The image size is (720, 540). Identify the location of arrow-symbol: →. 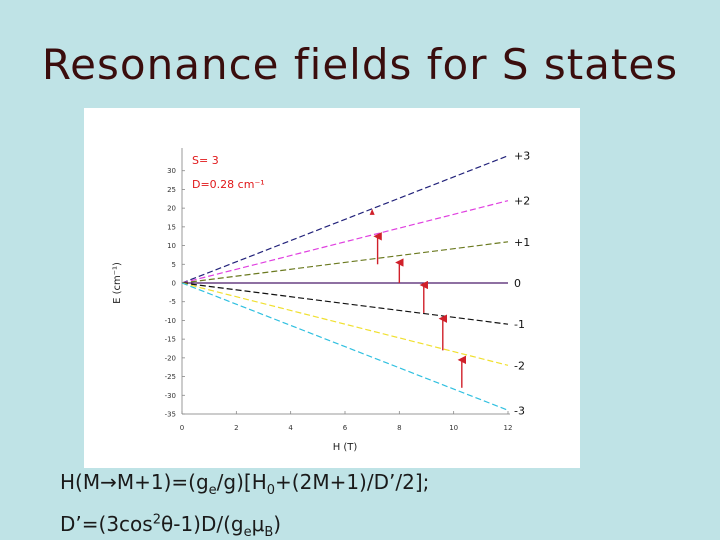
(108, 482).